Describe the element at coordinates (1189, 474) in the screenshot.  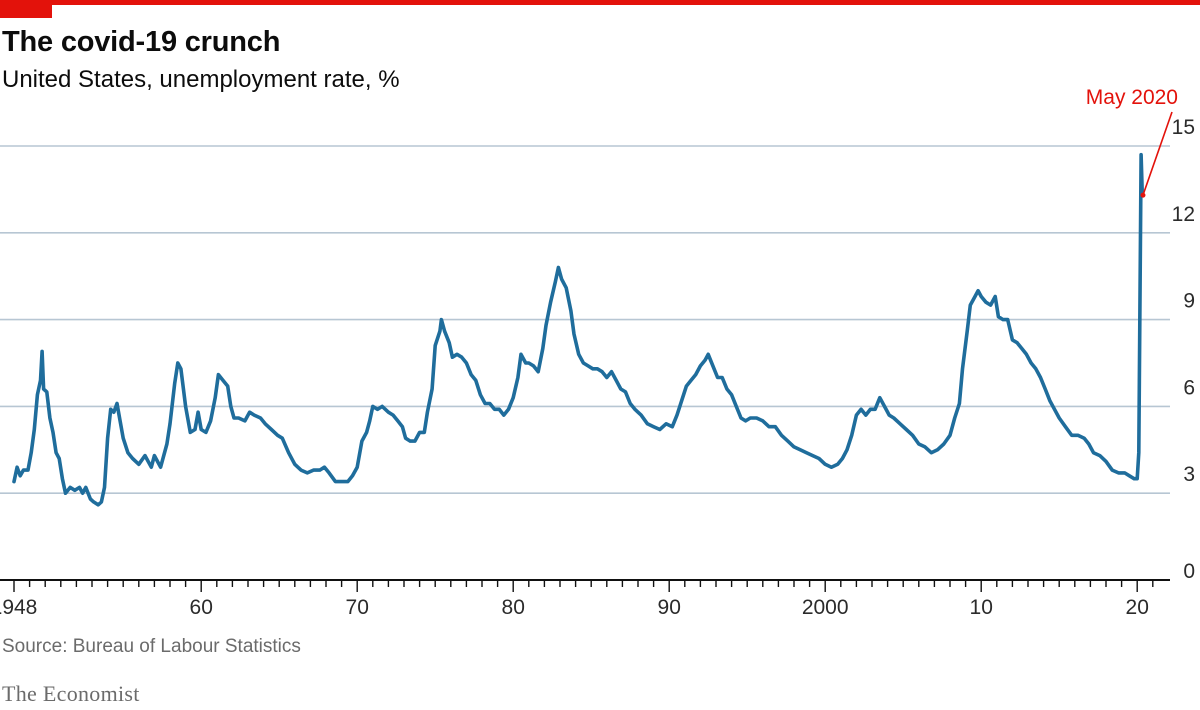
I see `y-tick-label-3: 3` at that location.